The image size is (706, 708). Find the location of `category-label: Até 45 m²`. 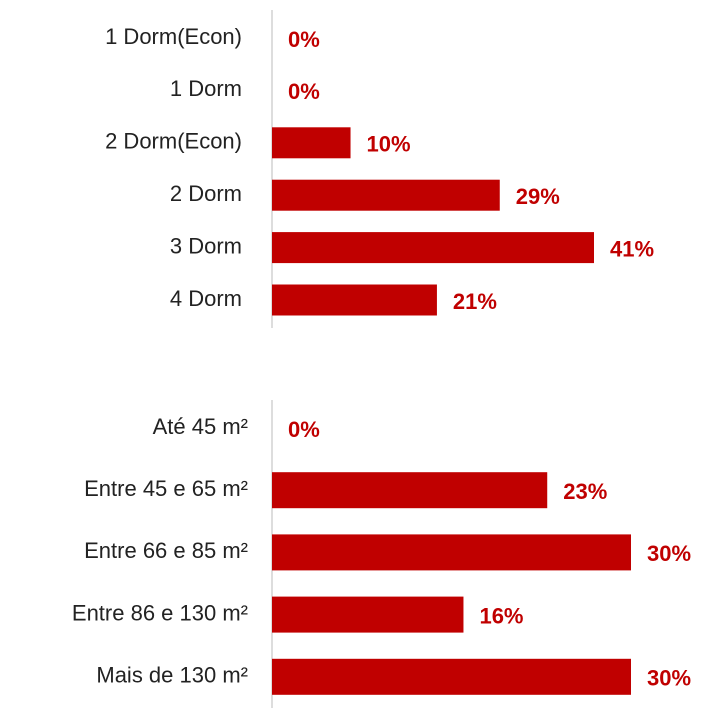

category-label: Até 45 m² is located at coordinates (200, 426).